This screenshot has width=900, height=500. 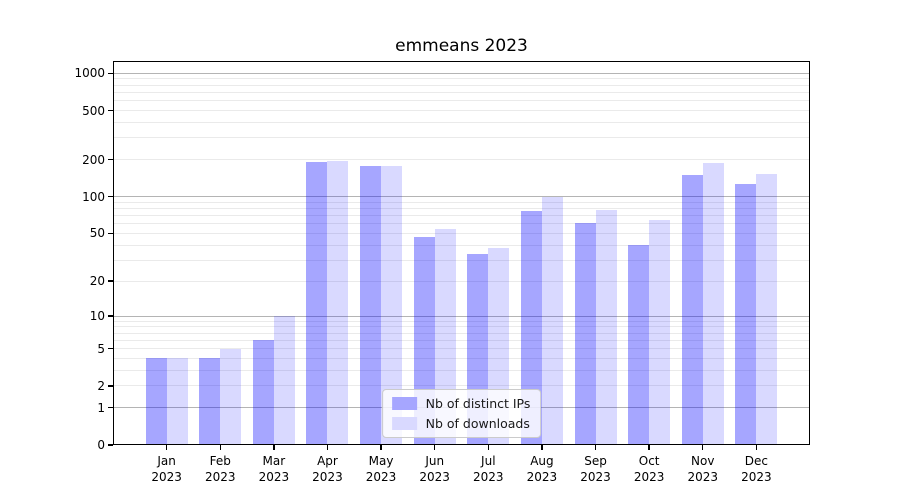 What do you see at coordinates (381, 447) in the screenshot?
I see `x-tick-may` at bounding box center [381, 447].